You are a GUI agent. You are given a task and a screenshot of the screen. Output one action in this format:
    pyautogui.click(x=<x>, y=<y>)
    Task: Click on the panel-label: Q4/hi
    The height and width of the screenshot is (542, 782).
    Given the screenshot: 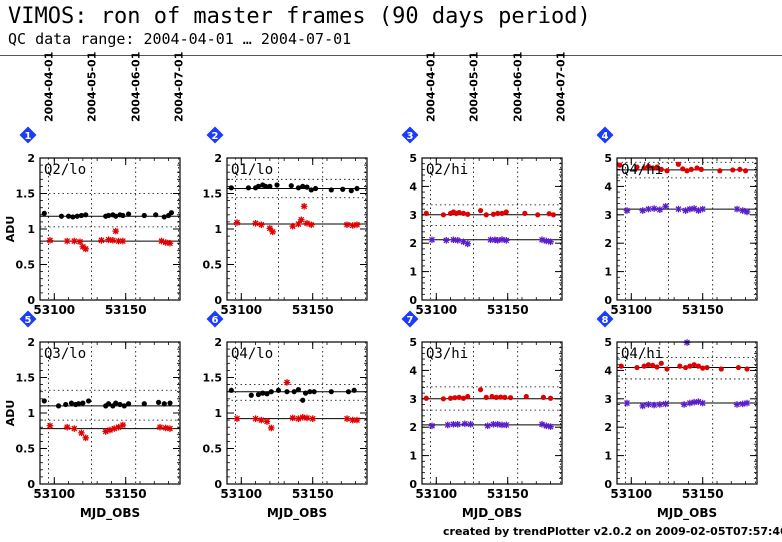 What is the action you would take?
    pyautogui.click(x=642, y=170)
    